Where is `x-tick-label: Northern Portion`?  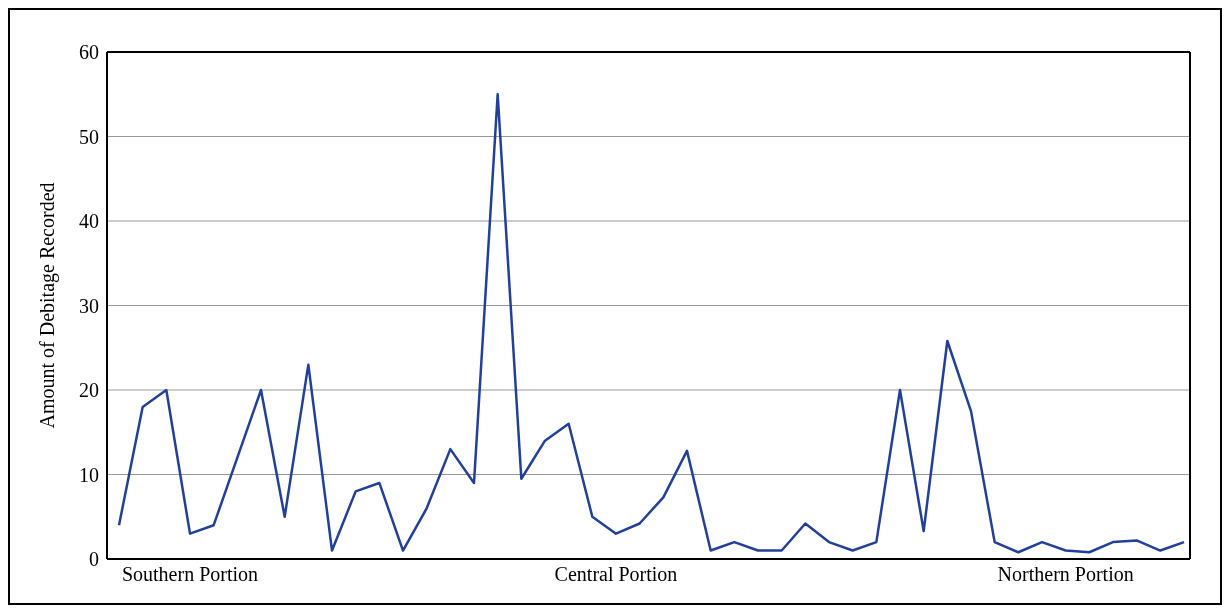
x-tick-label: Northern Portion is located at coordinates (1065, 574).